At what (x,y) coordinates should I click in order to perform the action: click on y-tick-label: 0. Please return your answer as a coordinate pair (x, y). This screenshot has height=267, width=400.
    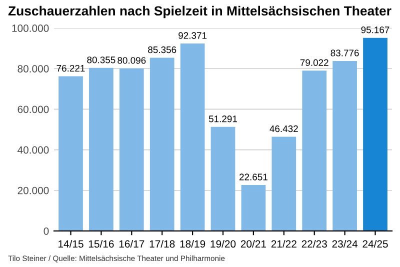
    Looking at the image, I should click on (46, 231).